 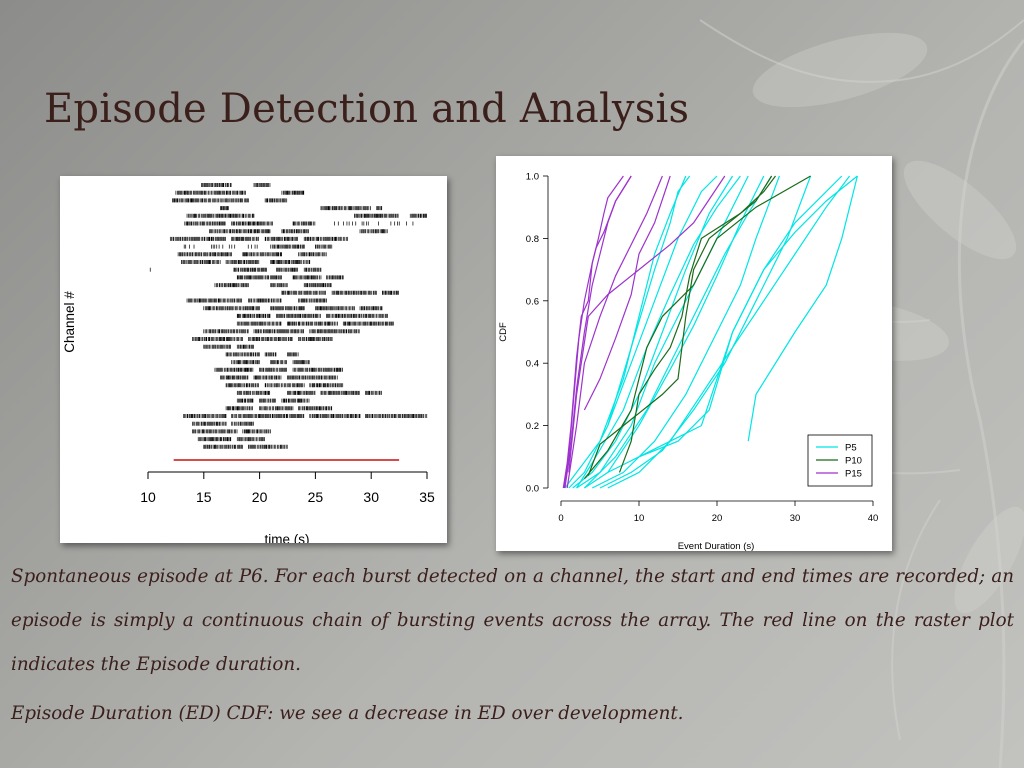 I want to click on cdf-y-tick-label: 0.8, so click(x=532, y=239).